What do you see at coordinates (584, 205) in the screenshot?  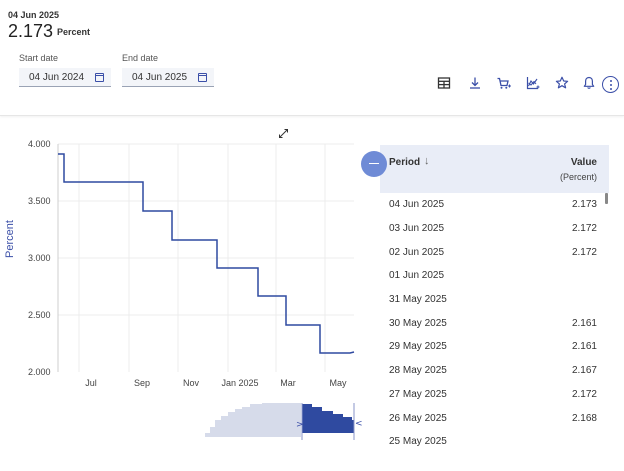 I see `row-value: 2.173` at bounding box center [584, 205].